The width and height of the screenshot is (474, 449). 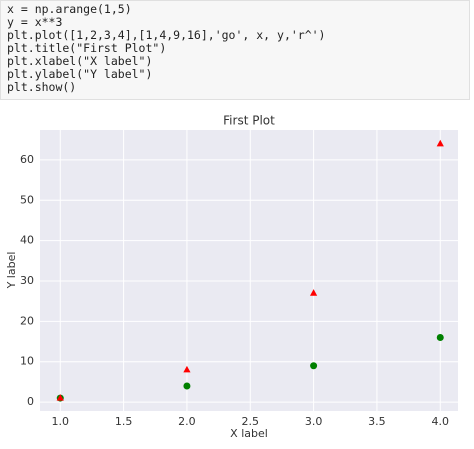 What do you see at coordinates (249, 433) in the screenshot?
I see `x-axis-label: X label` at bounding box center [249, 433].